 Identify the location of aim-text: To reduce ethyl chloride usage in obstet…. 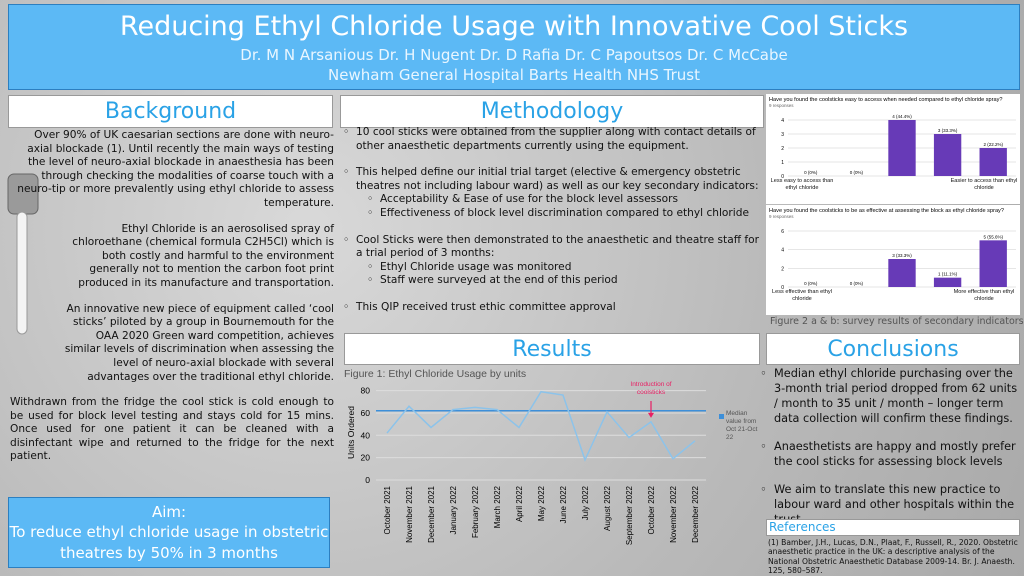
(169, 542).